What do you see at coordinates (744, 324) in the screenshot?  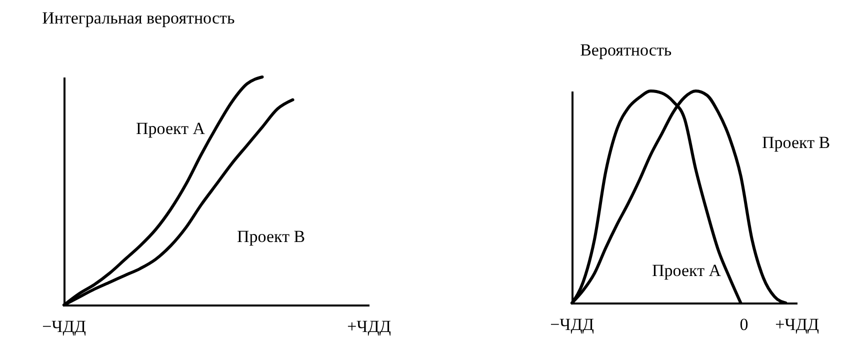 I see `text: 0` at bounding box center [744, 324].